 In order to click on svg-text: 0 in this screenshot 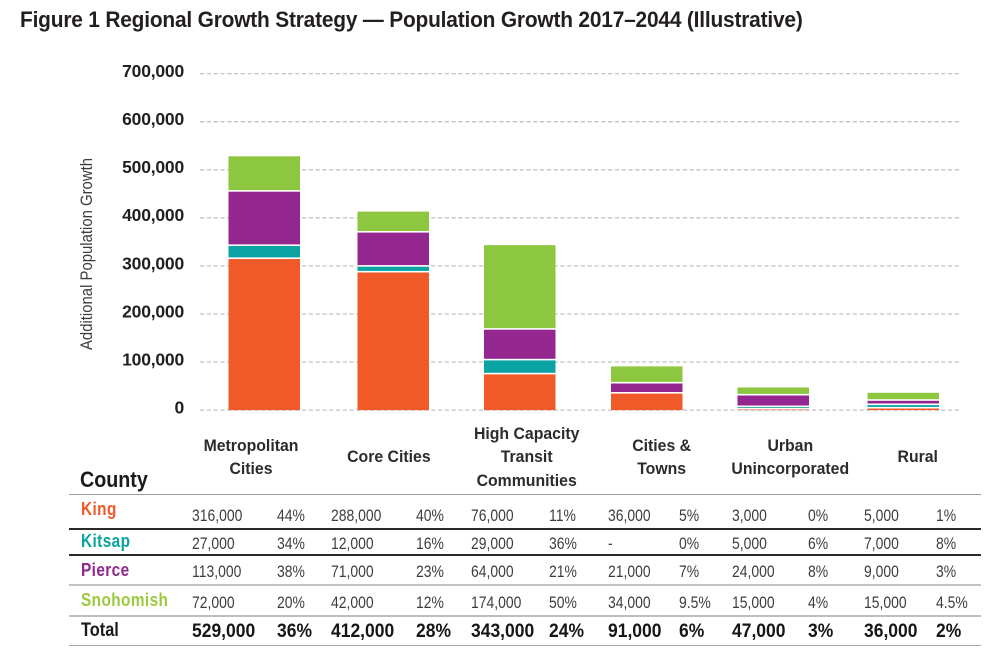, I will do `click(179, 408)`.